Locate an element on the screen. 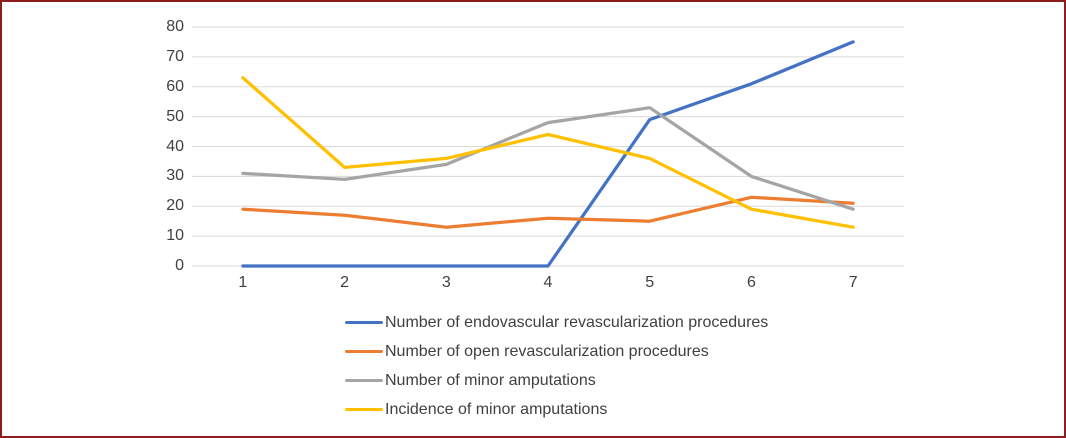 Image resolution: width=1066 pixels, height=438 pixels. x-tick-label-1: 1 is located at coordinates (243, 282).